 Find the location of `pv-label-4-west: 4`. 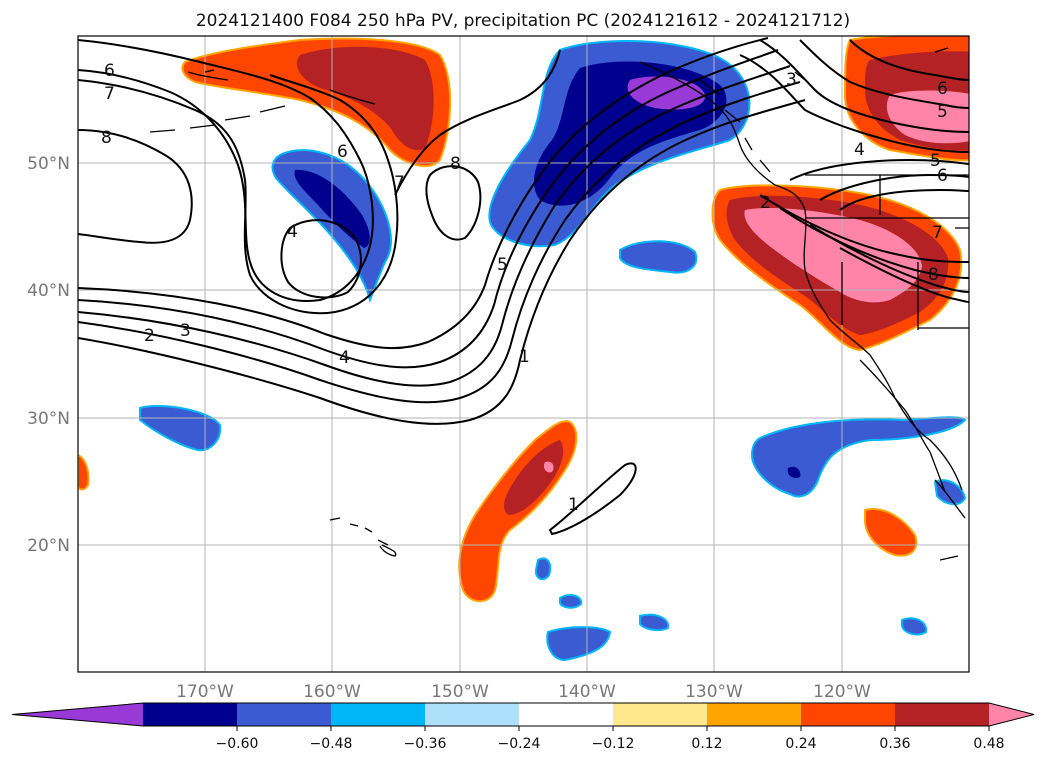

pv-label-4-west: 4 is located at coordinates (292, 232).